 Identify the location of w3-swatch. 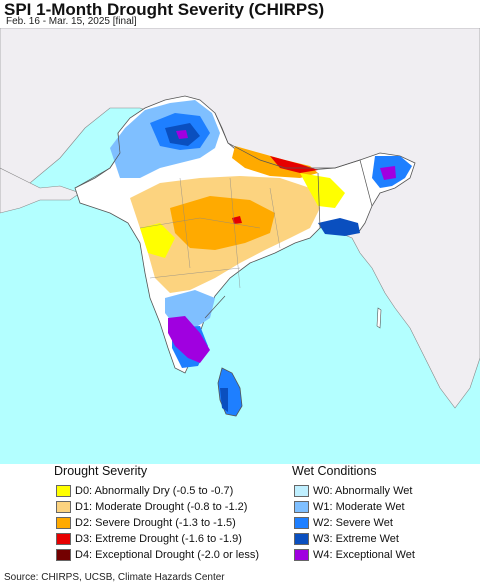
(301, 539).